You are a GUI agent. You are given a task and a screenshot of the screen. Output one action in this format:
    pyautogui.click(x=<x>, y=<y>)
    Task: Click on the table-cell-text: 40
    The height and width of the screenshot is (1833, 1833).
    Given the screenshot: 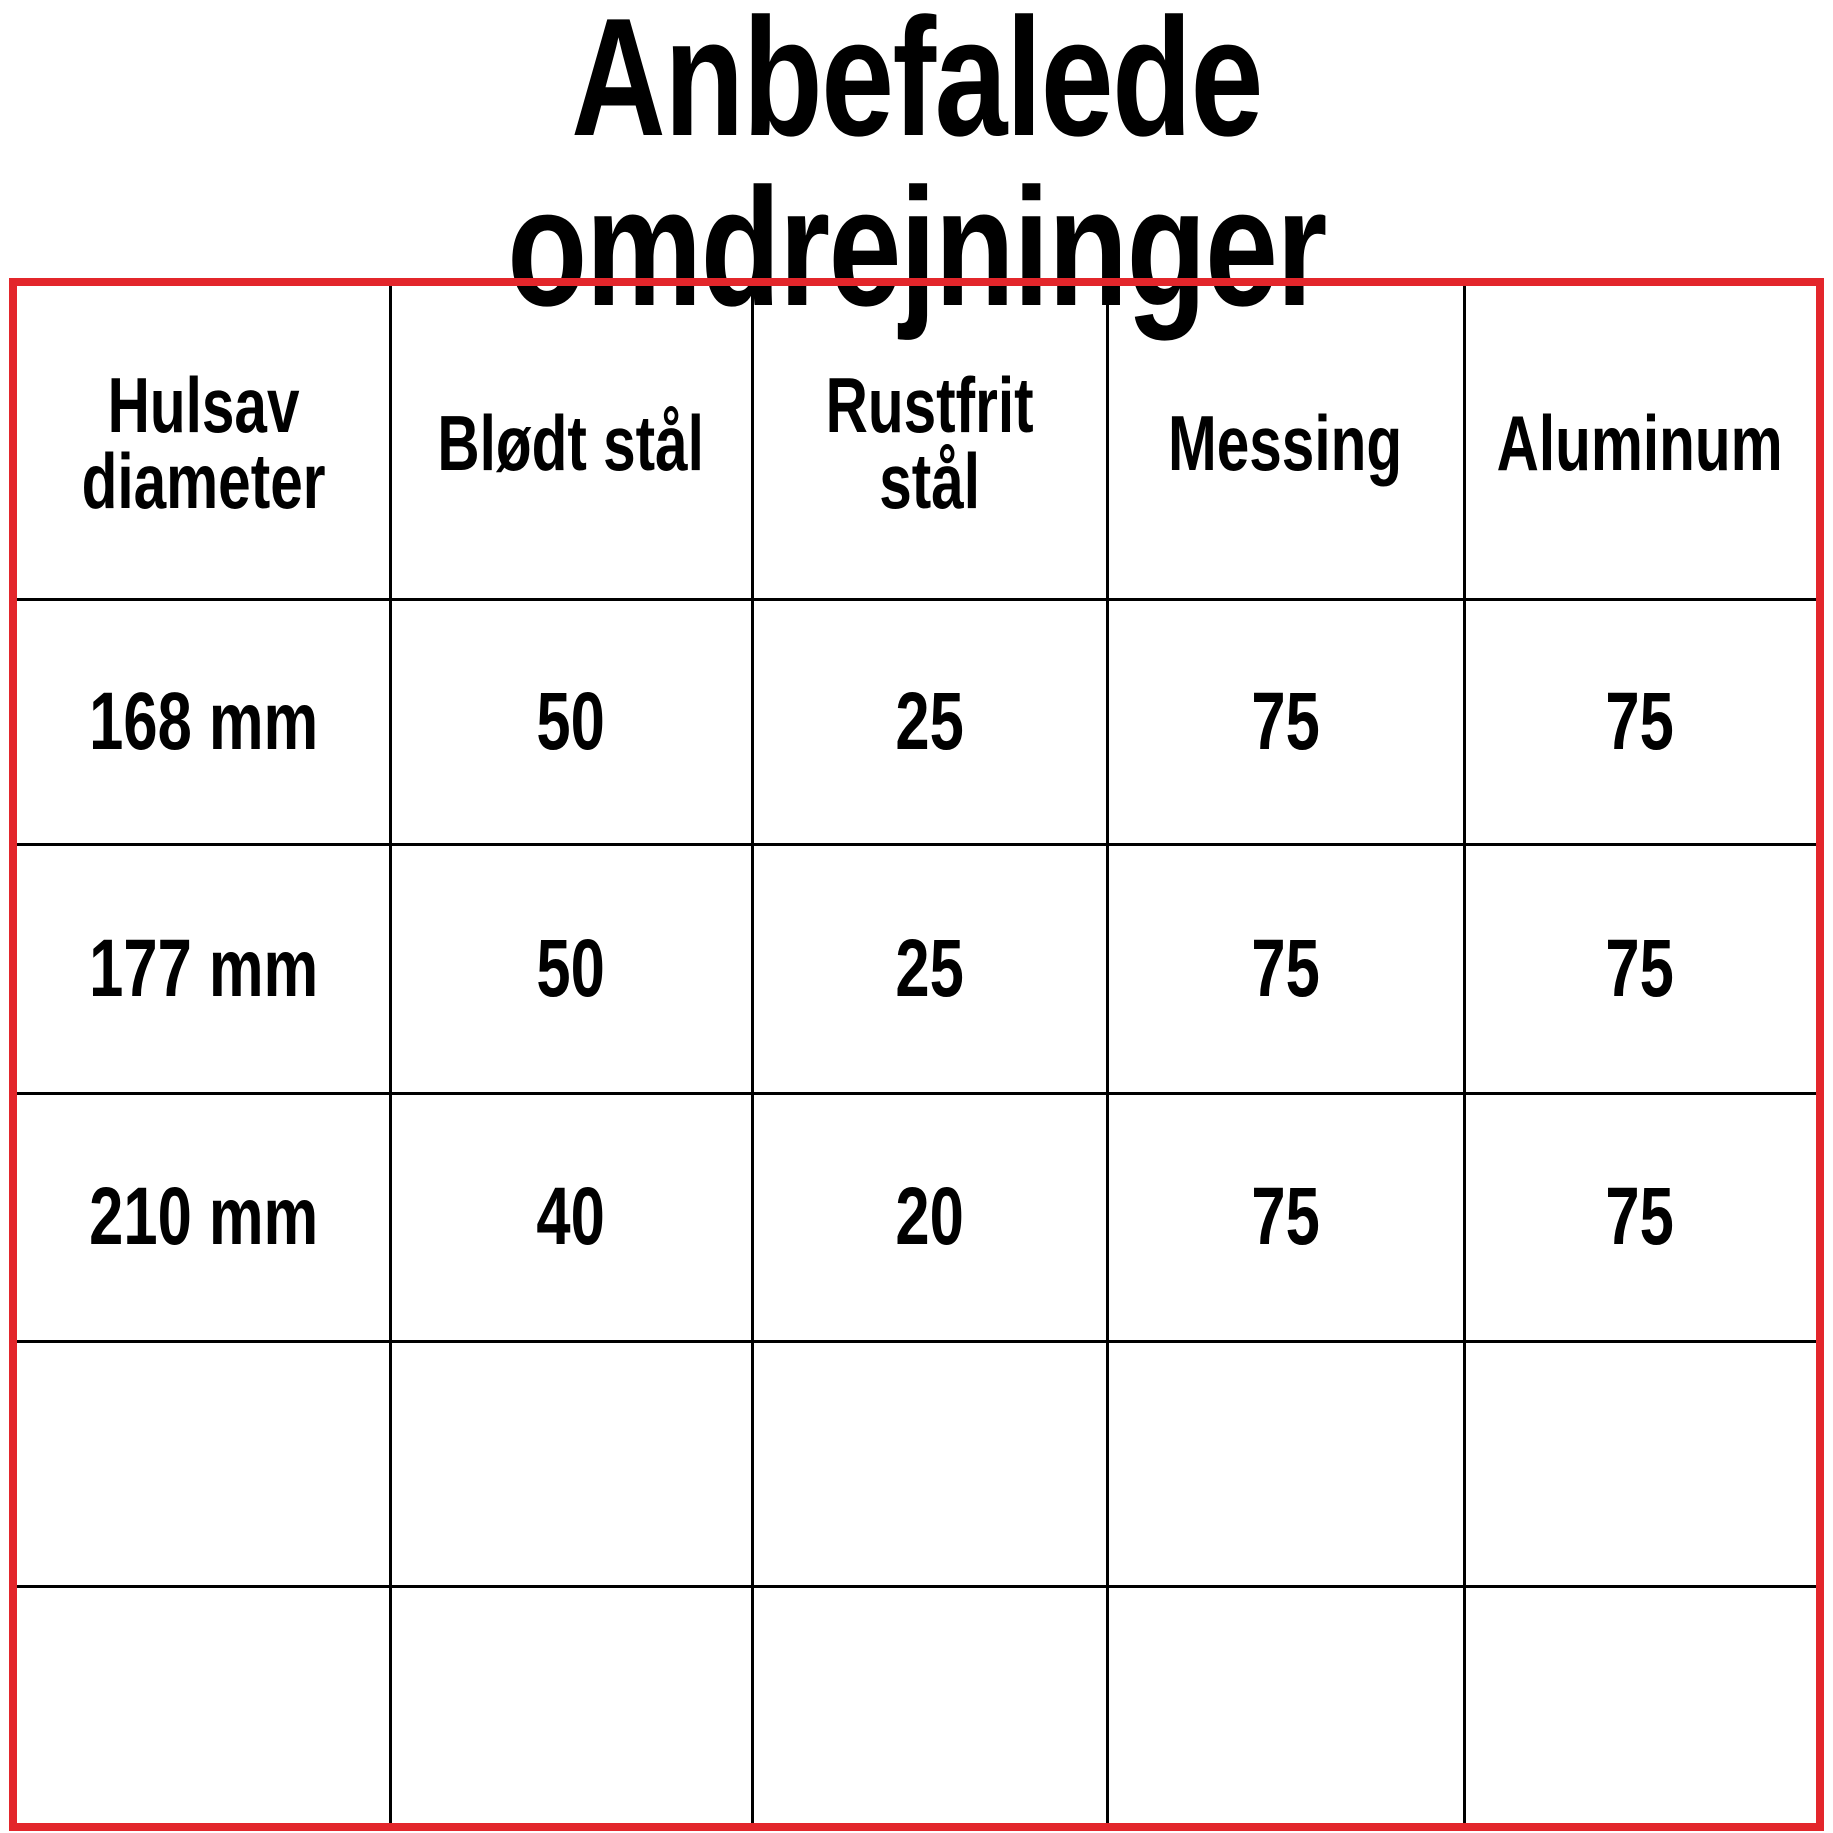 What is the action you would take?
    pyautogui.click(x=571, y=1216)
    